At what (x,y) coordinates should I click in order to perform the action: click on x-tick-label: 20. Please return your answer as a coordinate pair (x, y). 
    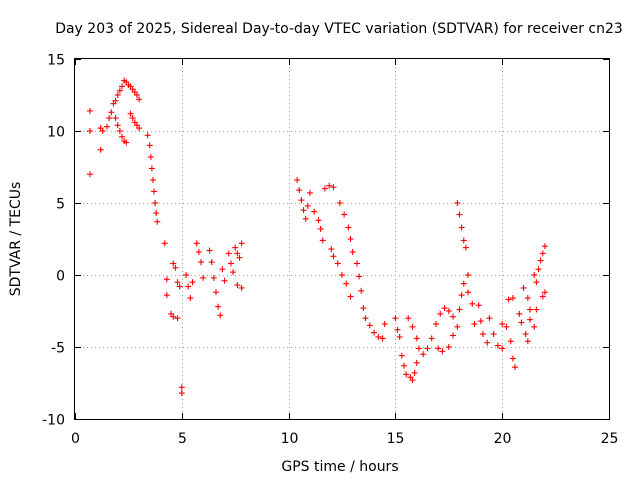
    Looking at the image, I should click on (503, 439).